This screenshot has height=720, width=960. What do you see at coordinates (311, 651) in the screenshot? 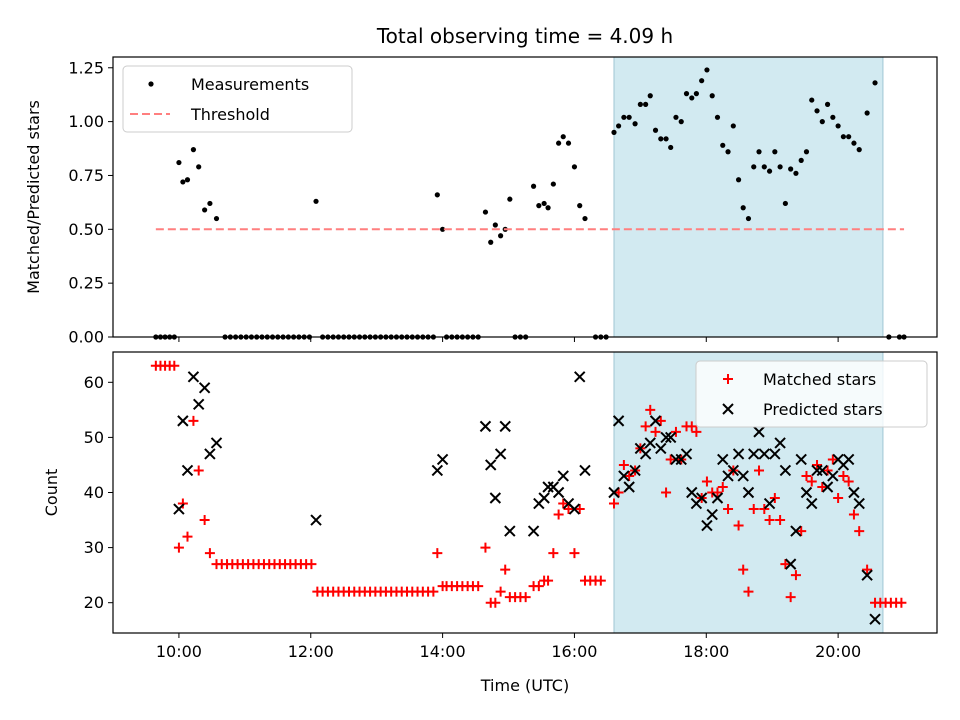
I see `x-tick-label: 12:00` at bounding box center [311, 651].